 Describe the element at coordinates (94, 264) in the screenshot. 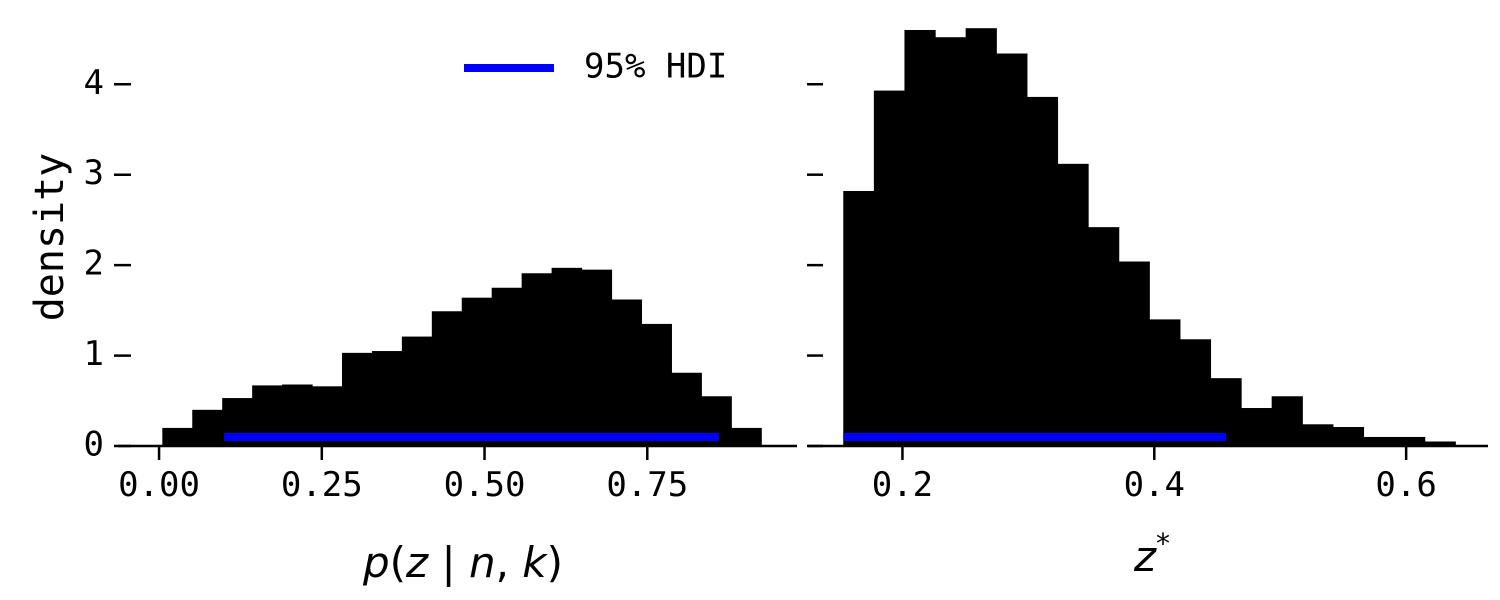

I see `y-tick-label: 2` at that location.